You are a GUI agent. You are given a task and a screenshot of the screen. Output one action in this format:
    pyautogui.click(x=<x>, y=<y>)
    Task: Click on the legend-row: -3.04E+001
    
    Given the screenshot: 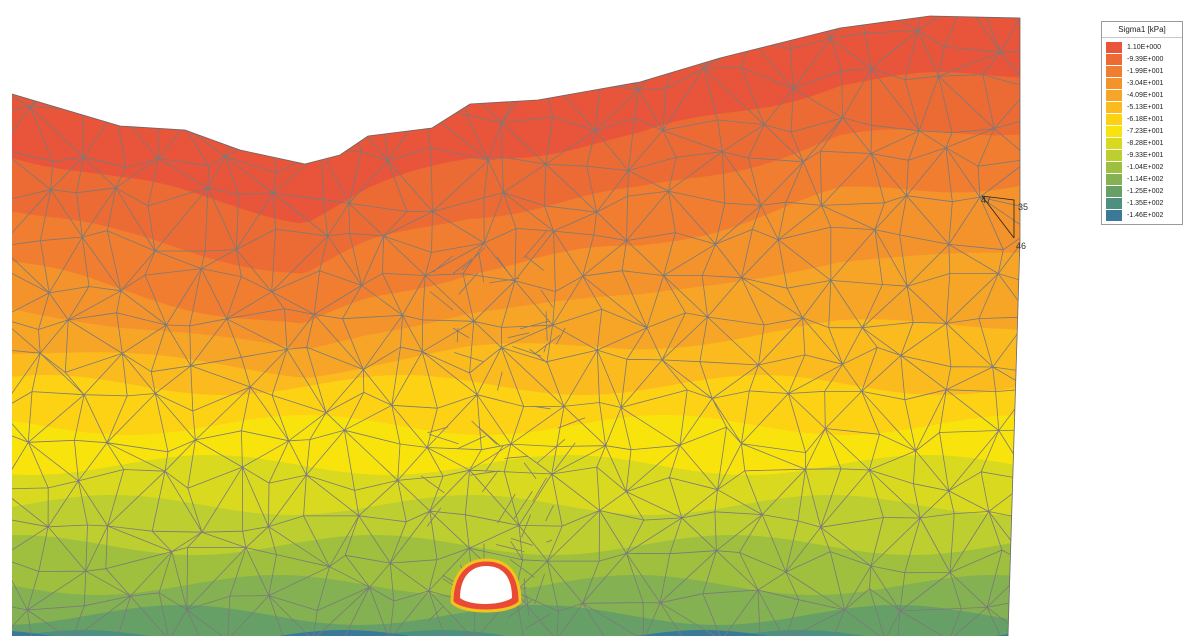 What is the action you would take?
    pyautogui.click(x=1144, y=83)
    